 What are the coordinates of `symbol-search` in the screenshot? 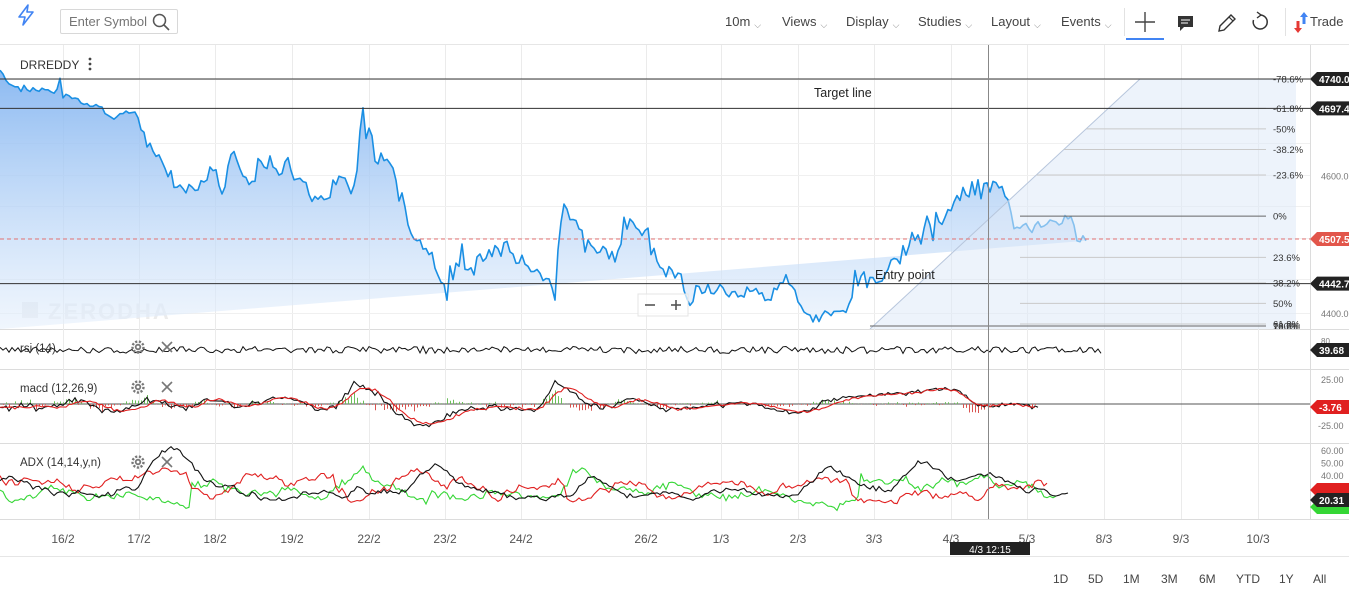 It's located at (119, 21).